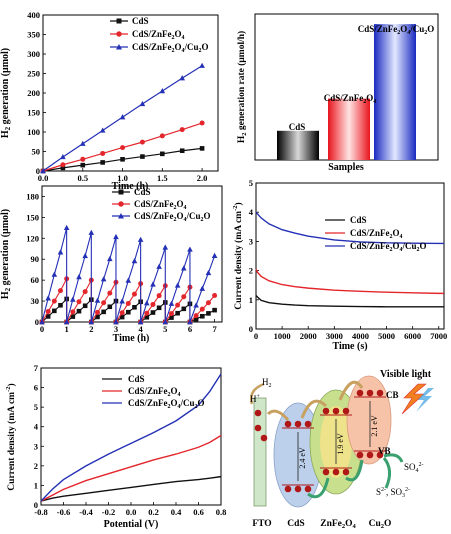 The image size is (451, 534). Describe the element at coordinates (350, 256) in the screenshot. I see `panel-d-frame` at that location.